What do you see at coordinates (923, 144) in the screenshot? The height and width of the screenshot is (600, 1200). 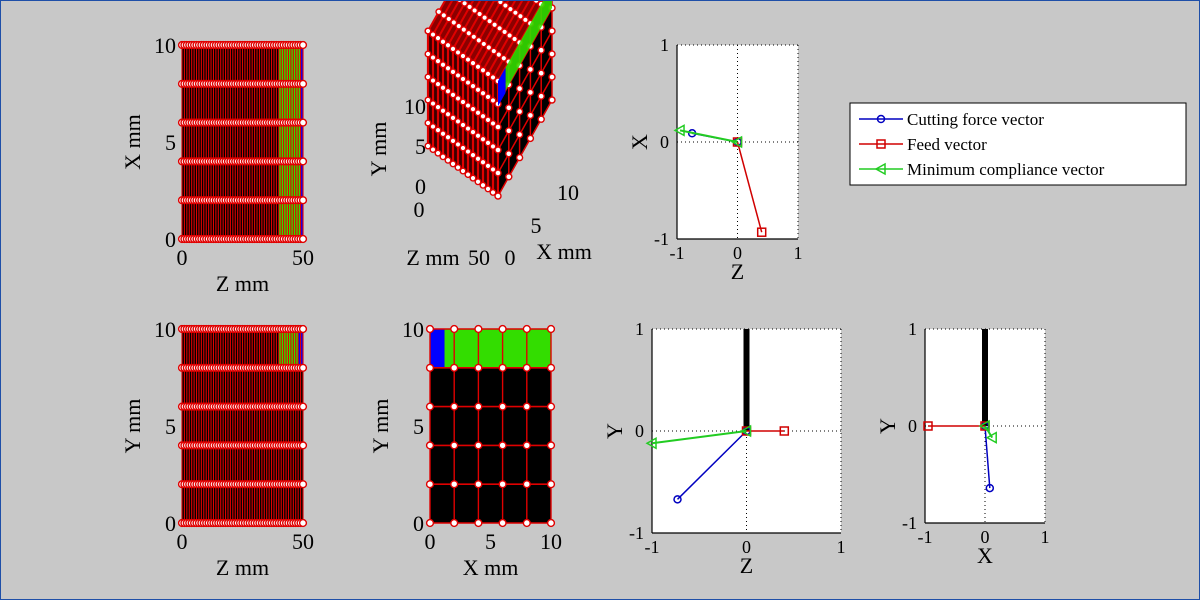 I see `legend-item: Feed vector` at bounding box center [923, 144].